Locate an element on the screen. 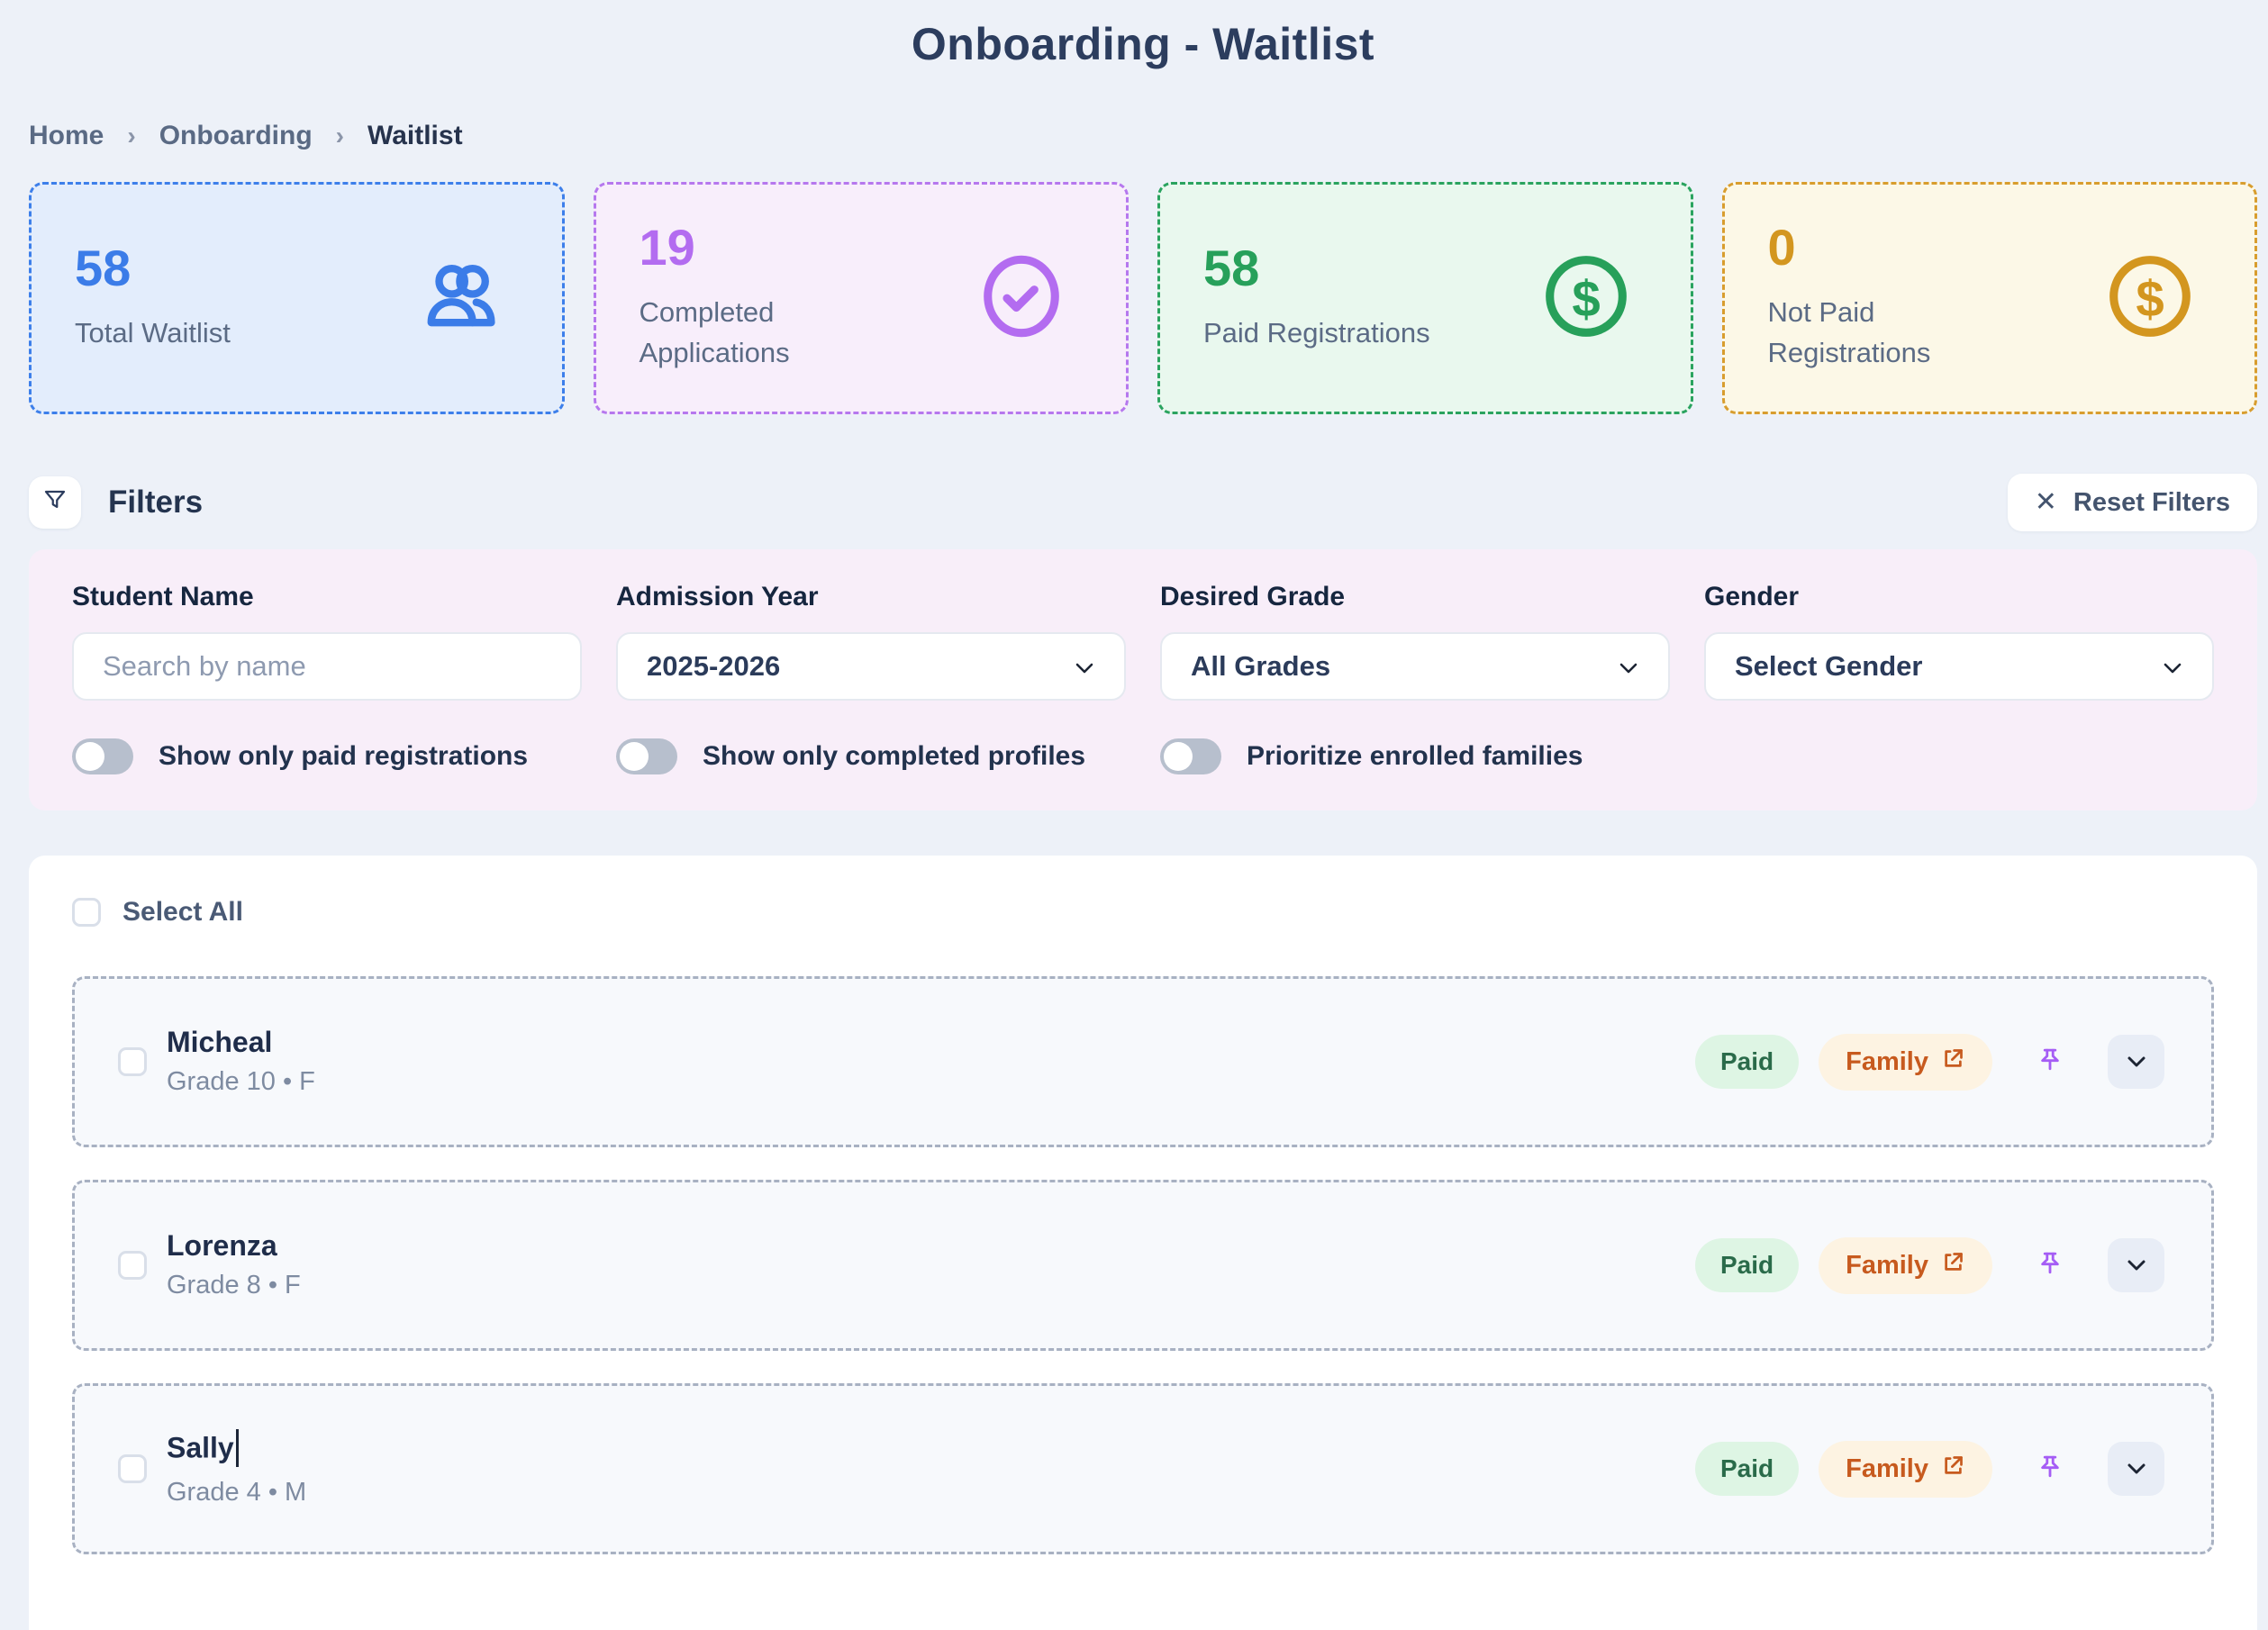 The width and height of the screenshot is (2268, 1630). stat-value-total-waitlist: 58 is located at coordinates (103, 267).